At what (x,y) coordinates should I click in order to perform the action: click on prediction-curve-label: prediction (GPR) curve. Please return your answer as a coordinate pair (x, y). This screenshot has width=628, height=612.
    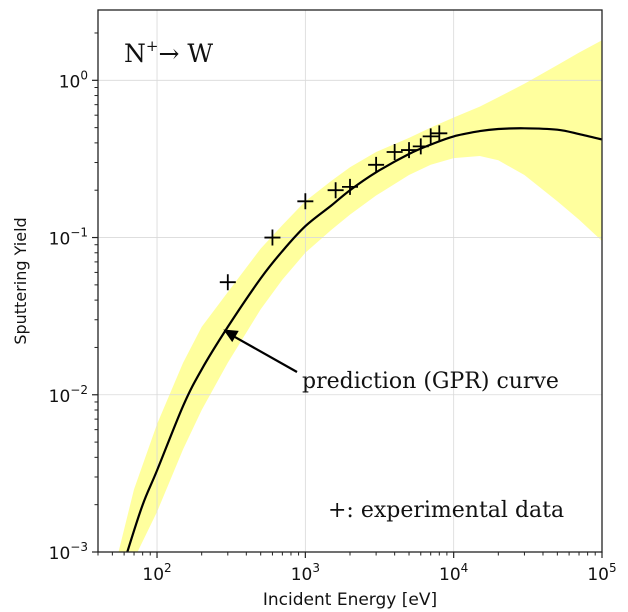
    Looking at the image, I should click on (430, 381).